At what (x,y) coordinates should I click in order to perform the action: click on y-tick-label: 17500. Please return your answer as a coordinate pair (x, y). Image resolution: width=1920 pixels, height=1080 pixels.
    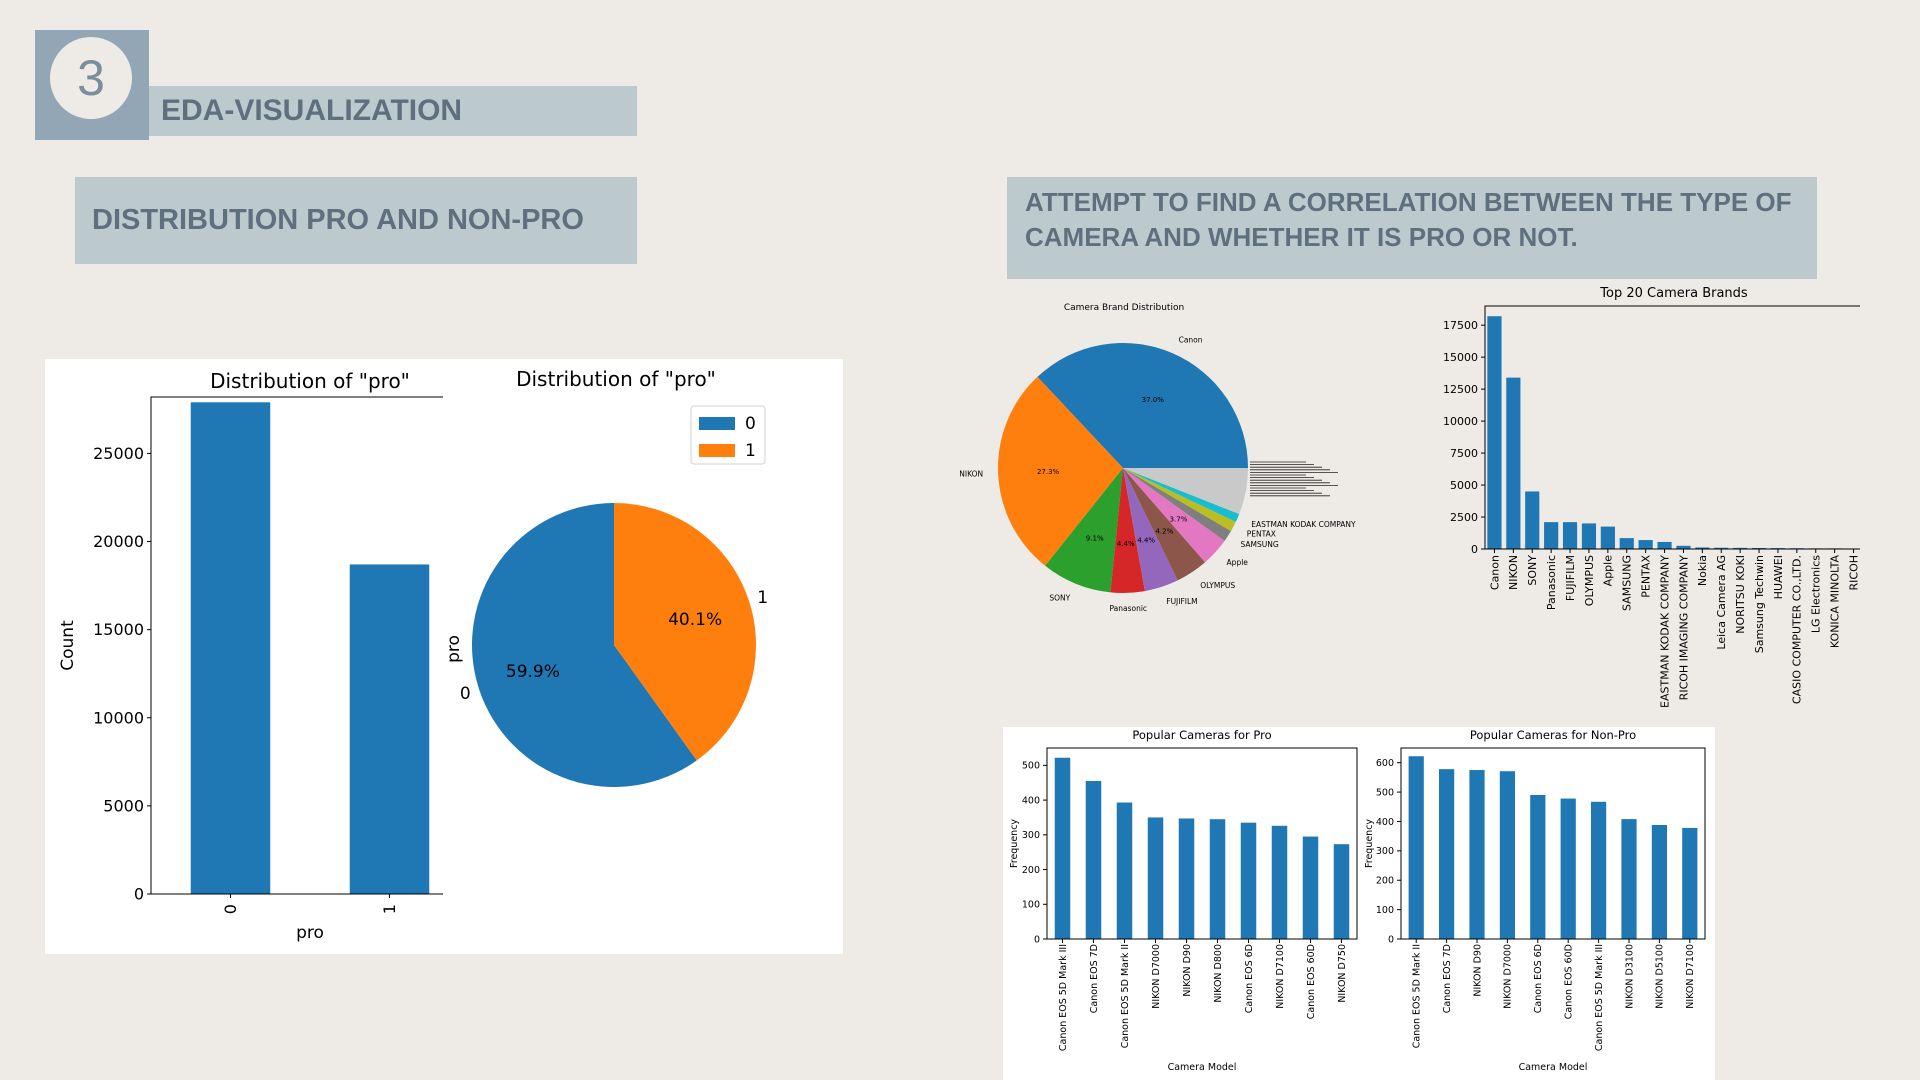
    Looking at the image, I should click on (1460, 325).